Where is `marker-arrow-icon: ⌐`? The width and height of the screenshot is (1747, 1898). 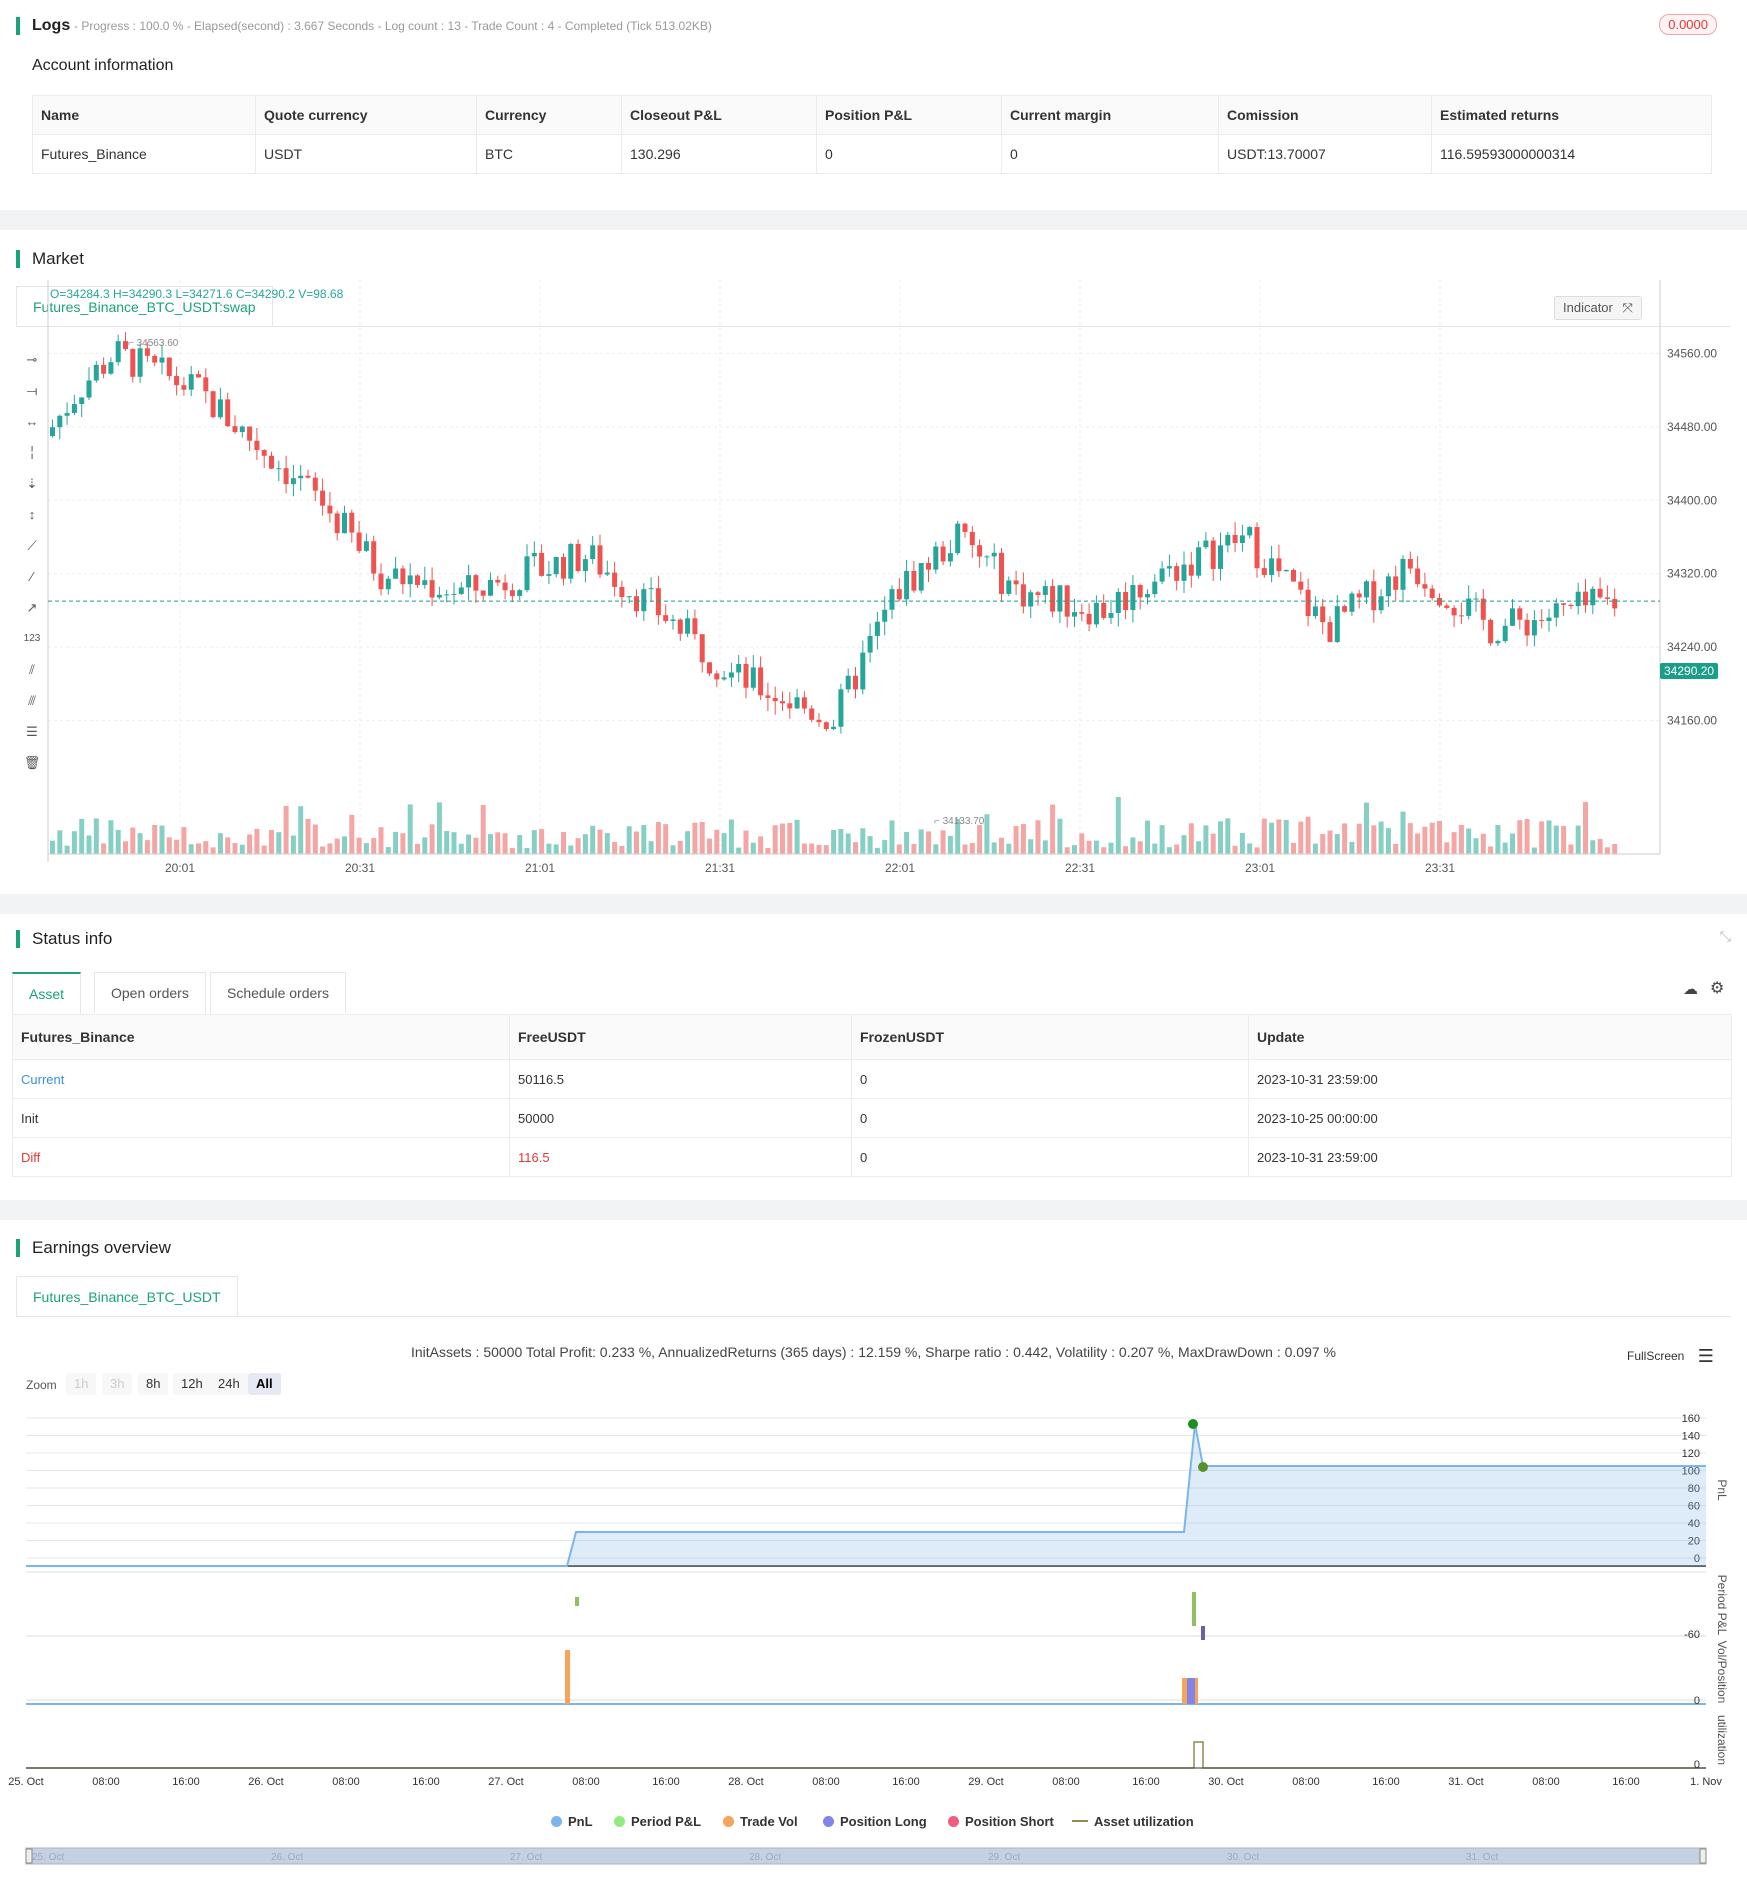
marker-arrow-icon: ⌐ is located at coordinates (132, 343).